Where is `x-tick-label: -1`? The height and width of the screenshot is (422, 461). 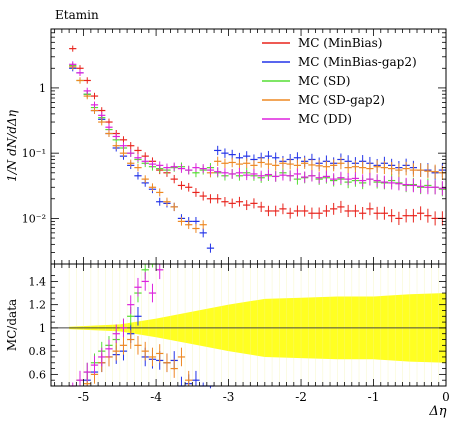
x-tick-label: -1 is located at coordinates (374, 397).